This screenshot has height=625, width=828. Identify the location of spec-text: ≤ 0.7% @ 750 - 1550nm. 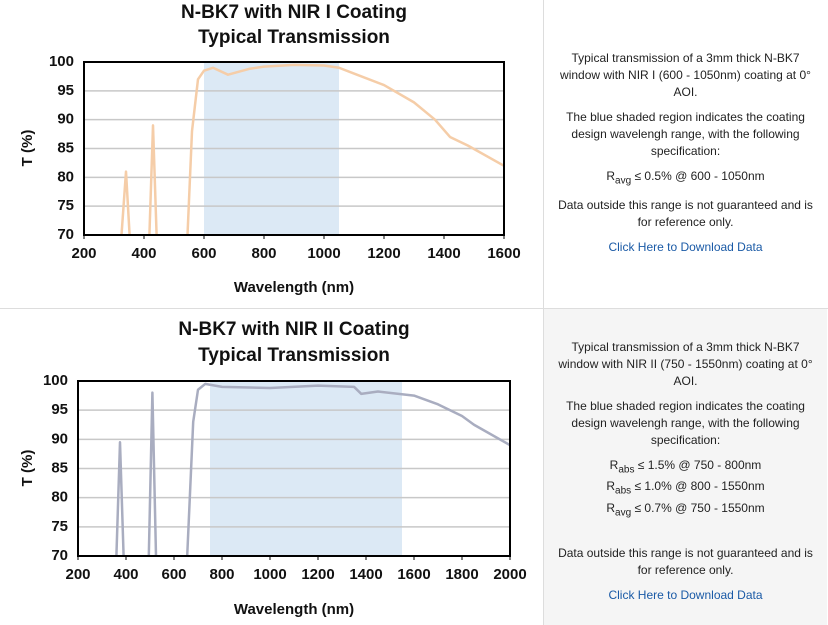
(698, 507).